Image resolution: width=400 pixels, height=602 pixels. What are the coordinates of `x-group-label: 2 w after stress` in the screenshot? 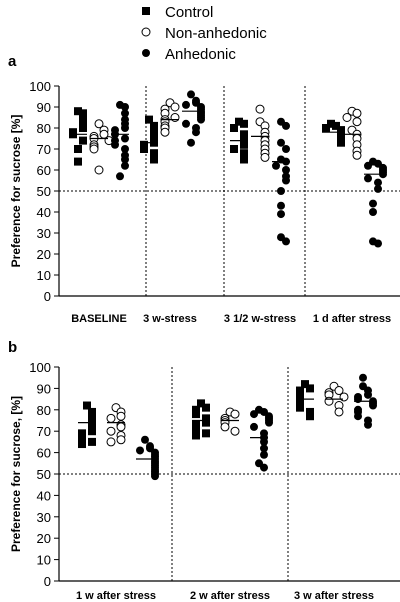 It's located at (230, 596).